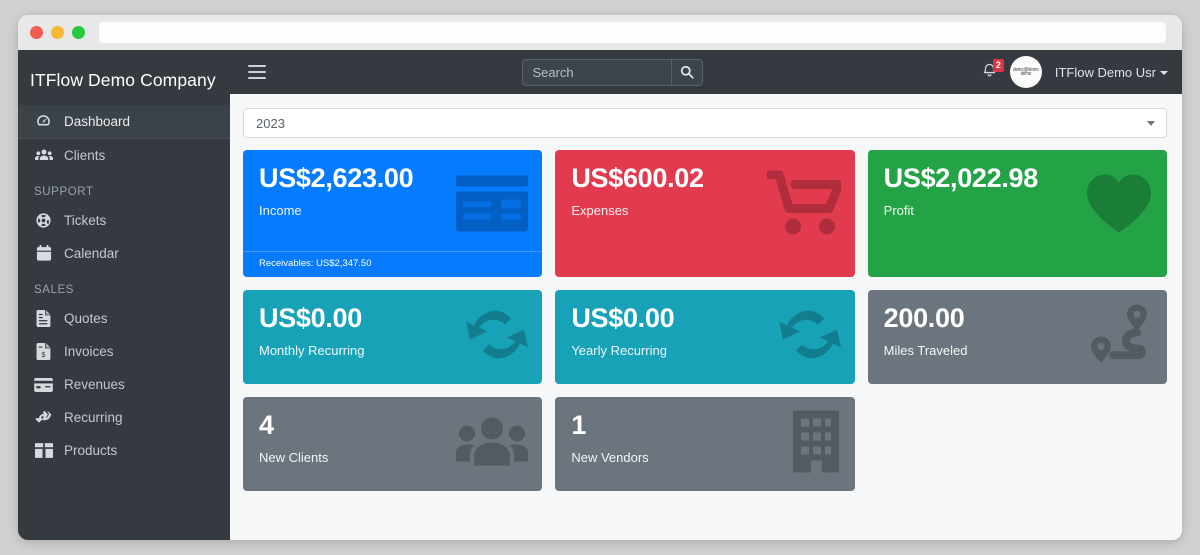  What do you see at coordinates (637, 178) in the screenshot?
I see `stat-value: US$600.02` at bounding box center [637, 178].